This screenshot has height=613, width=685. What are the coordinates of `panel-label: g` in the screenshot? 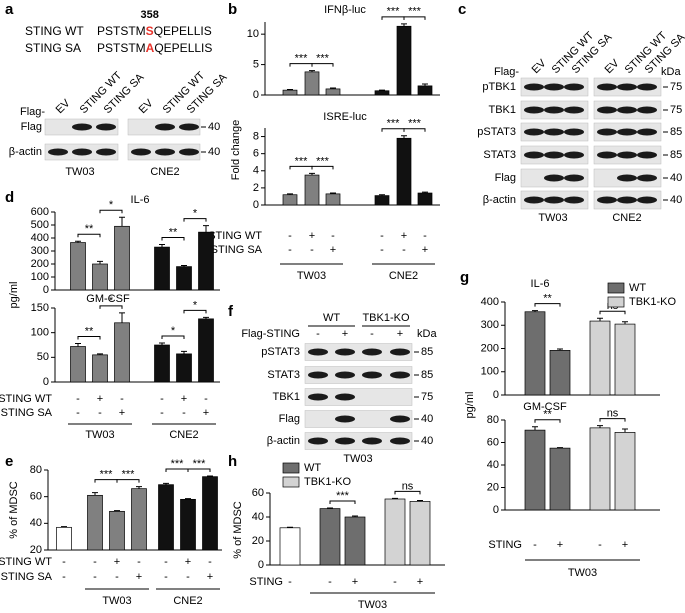 It's located at (464, 277).